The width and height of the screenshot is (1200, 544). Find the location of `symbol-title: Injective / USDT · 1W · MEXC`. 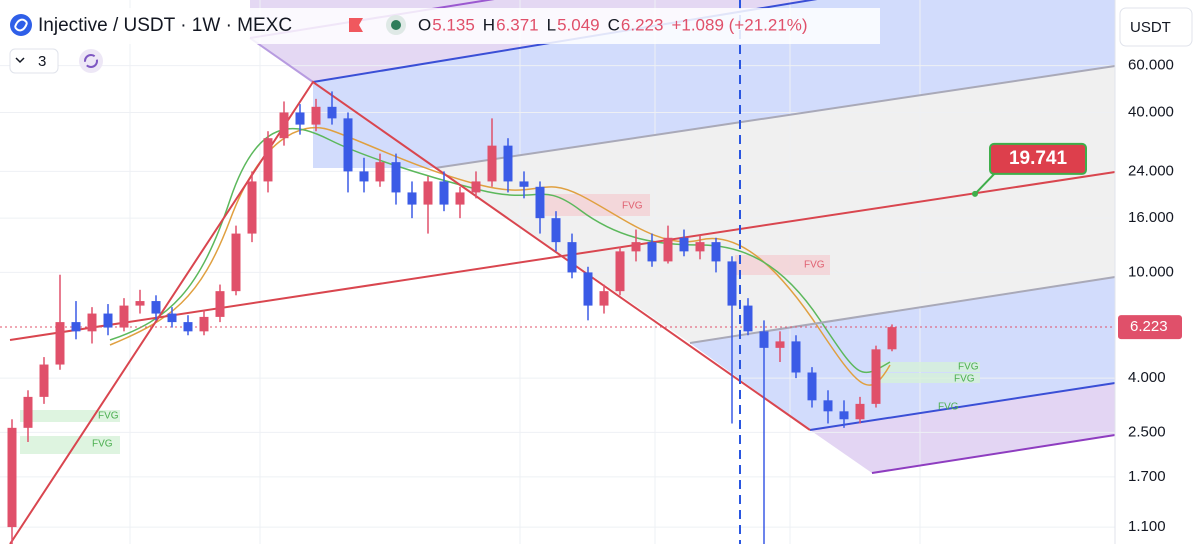

symbol-title: Injective / USDT · 1W · MEXC is located at coordinates (165, 25).